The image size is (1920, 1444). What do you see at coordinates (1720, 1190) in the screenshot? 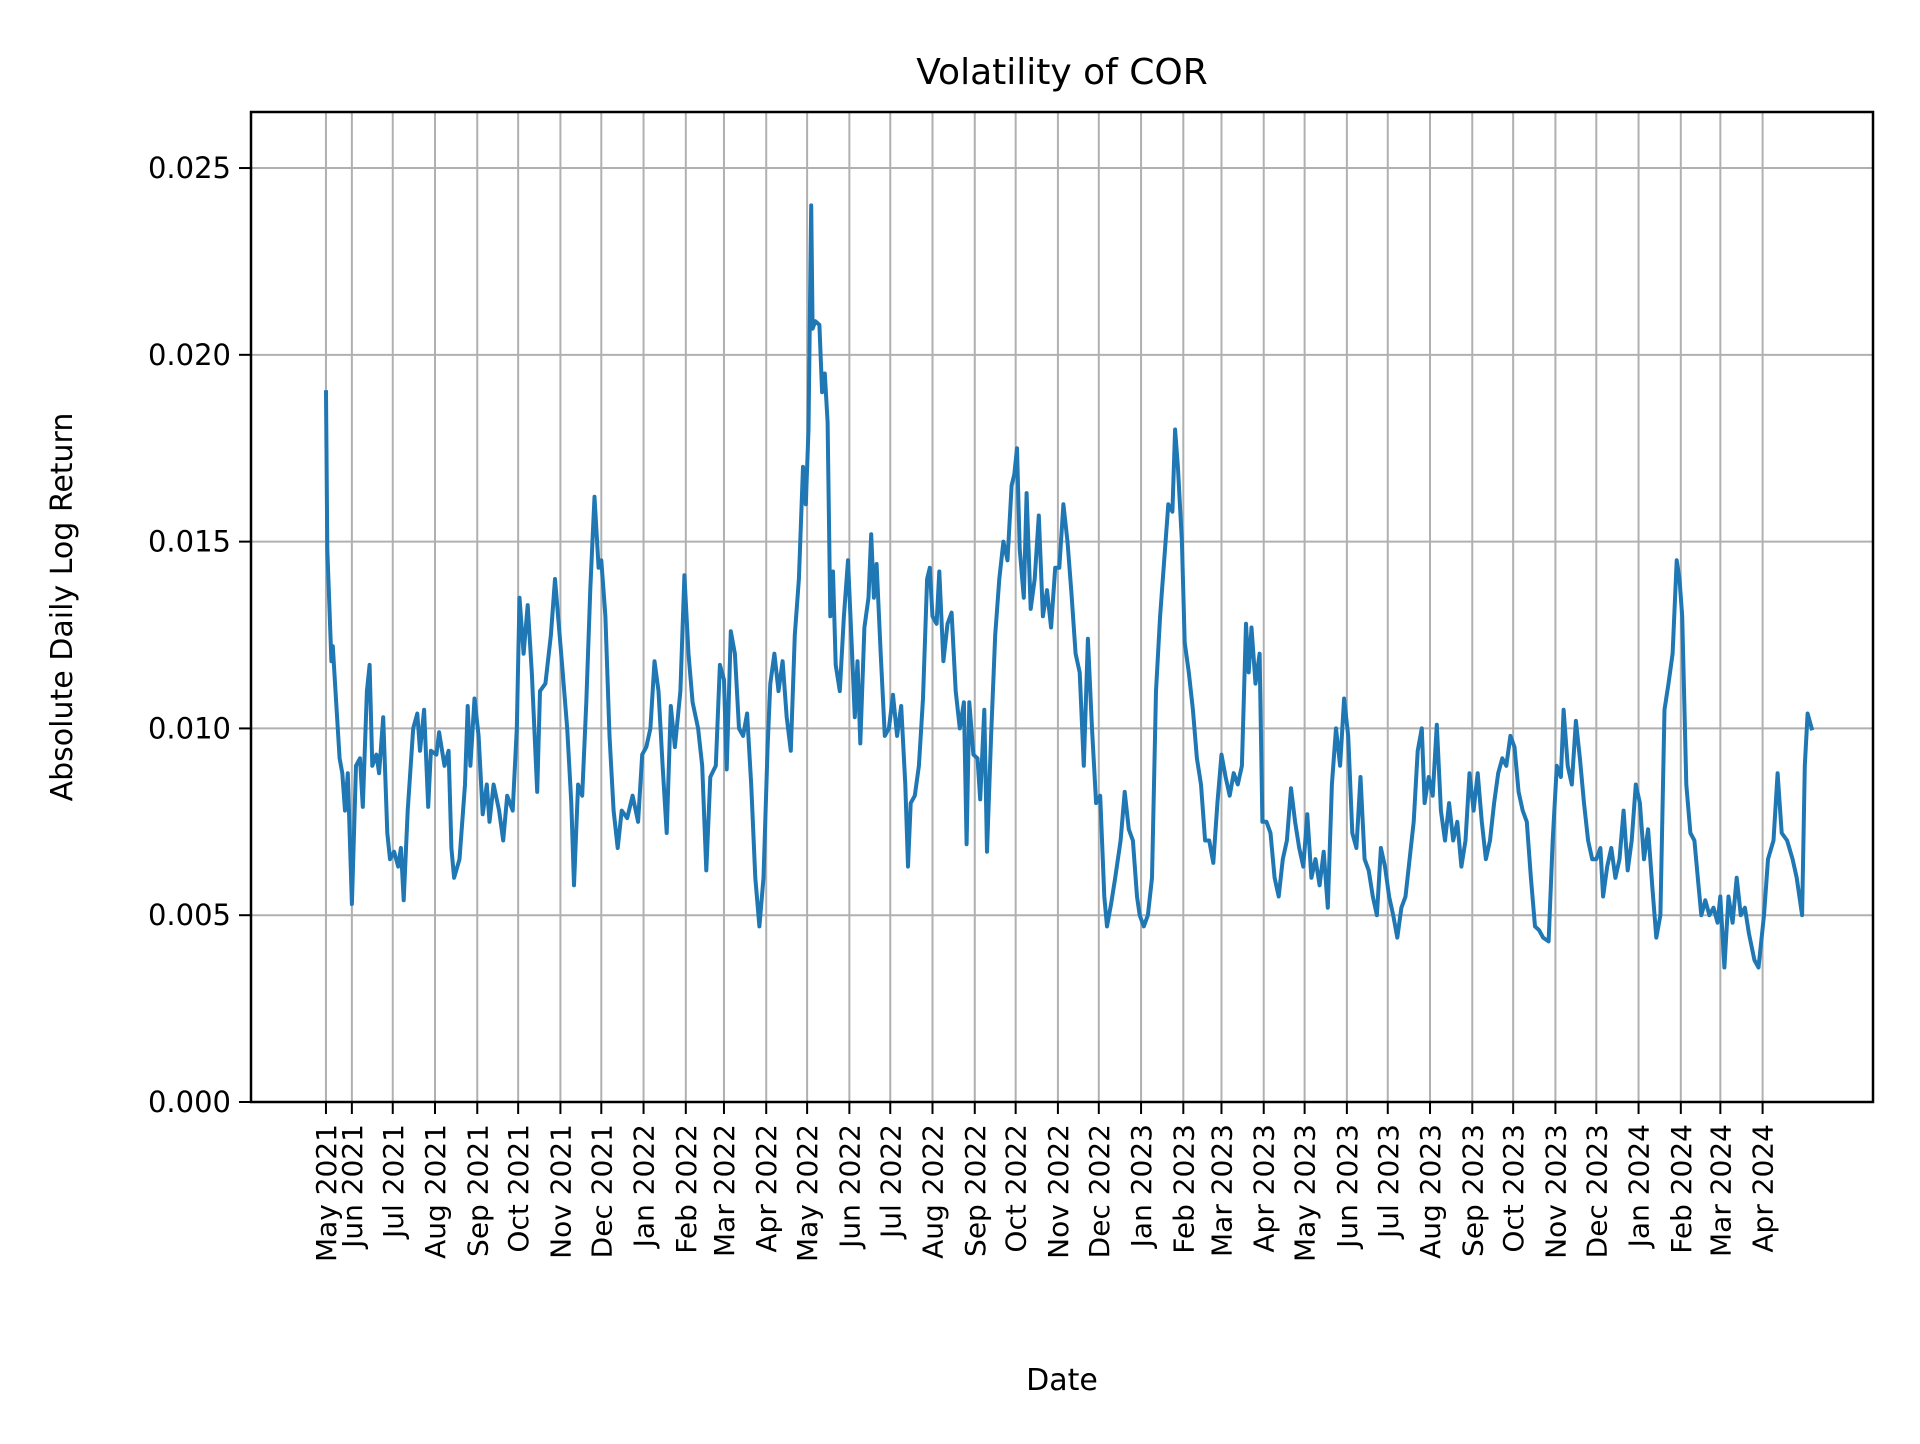
I see `x-tick-label: Mar 2024` at bounding box center [1720, 1190].